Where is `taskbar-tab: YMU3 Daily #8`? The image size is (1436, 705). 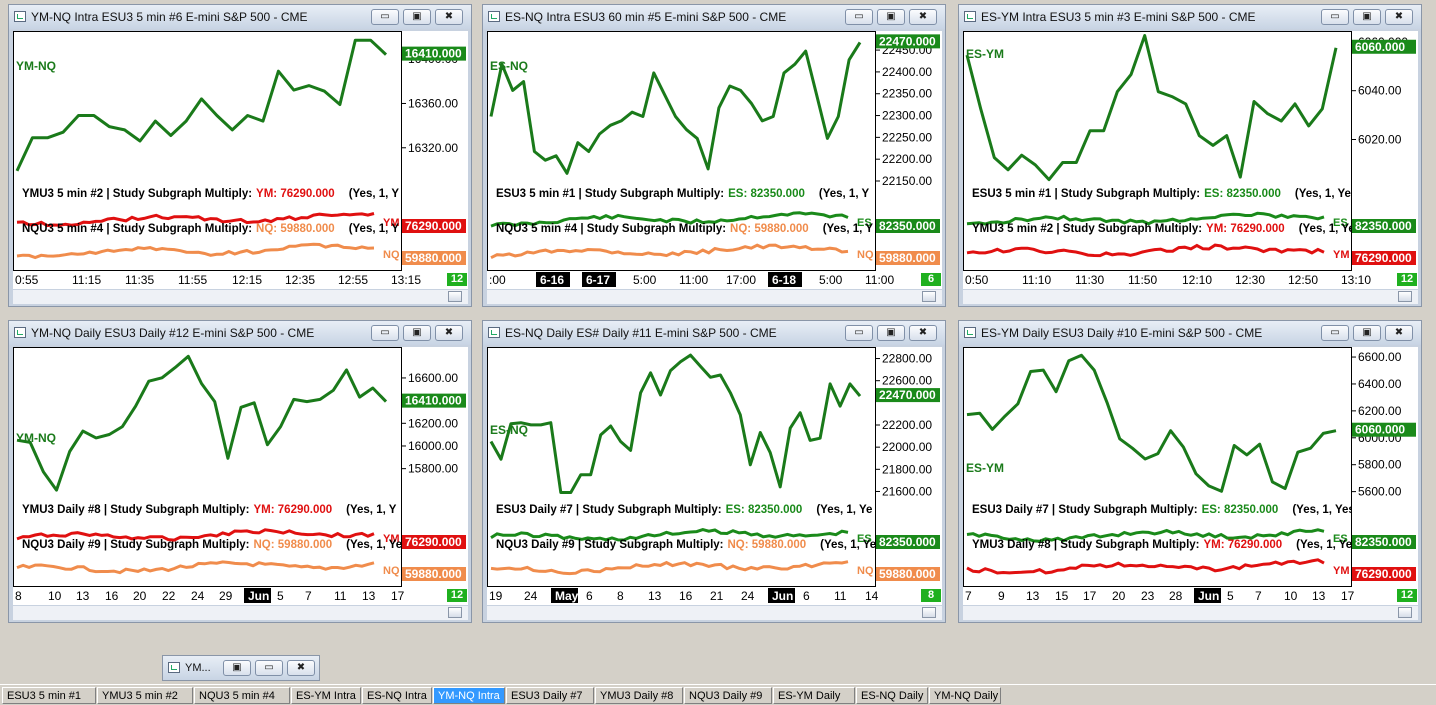
taskbar-tab: YMU3 Daily #8 is located at coordinates (639, 695).